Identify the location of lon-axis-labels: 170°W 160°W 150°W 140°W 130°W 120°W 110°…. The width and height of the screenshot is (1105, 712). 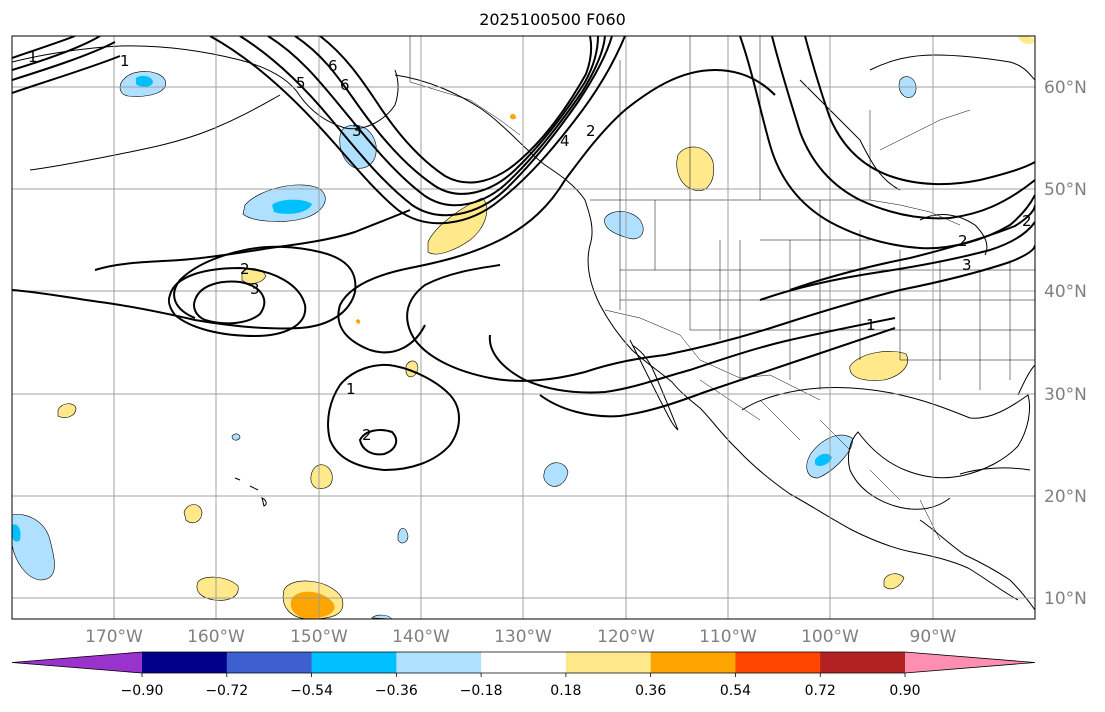
(521, 637).